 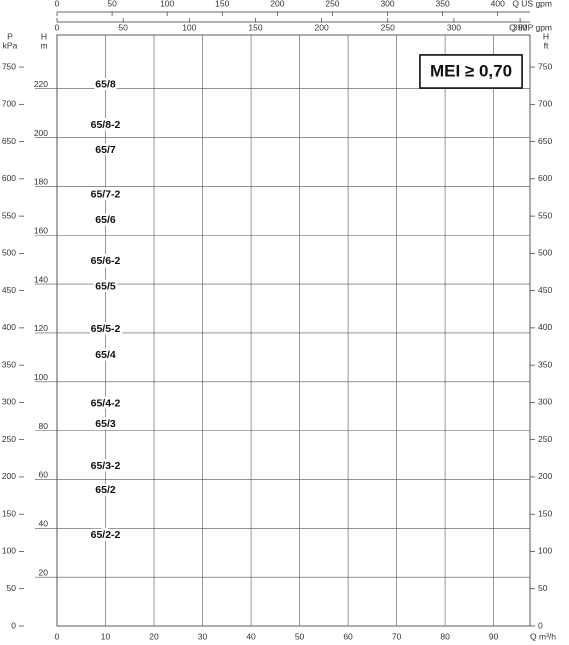 What do you see at coordinates (105, 84) in the screenshot?
I see `curve-label: 65/8` at bounding box center [105, 84].